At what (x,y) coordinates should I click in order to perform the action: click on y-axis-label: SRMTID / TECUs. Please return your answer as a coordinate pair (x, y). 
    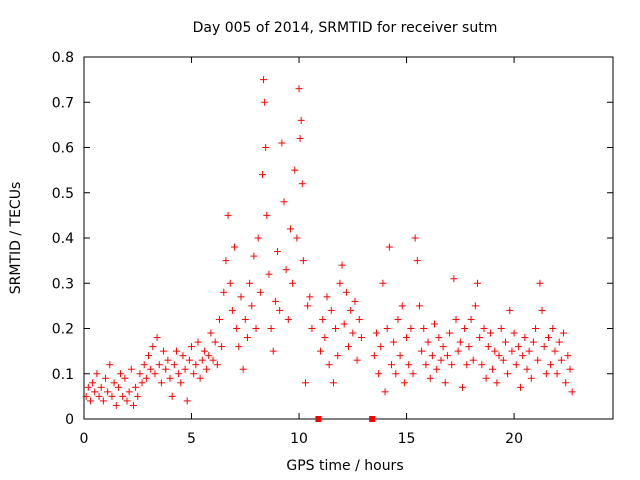
    Looking at the image, I should click on (16, 238).